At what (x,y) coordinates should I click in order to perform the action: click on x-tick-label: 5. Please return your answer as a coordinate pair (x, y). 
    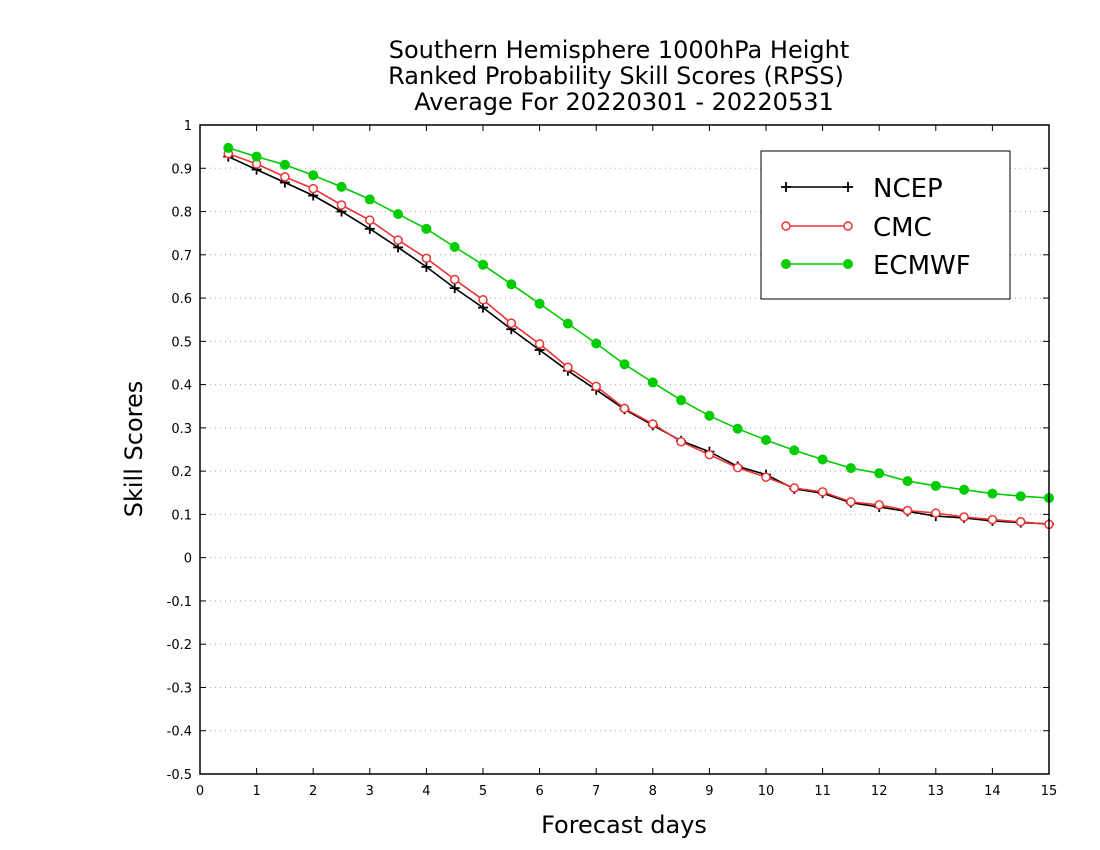
    Looking at the image, I should click on (483, 791).